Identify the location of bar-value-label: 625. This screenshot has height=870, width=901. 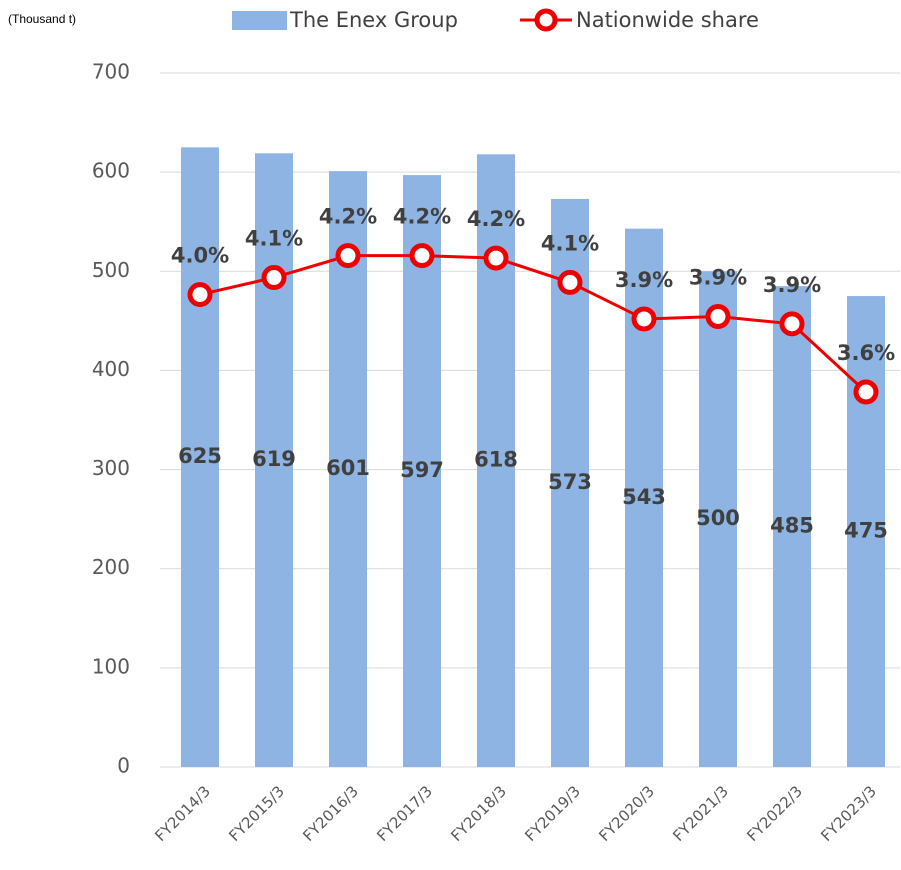
(200, 456).